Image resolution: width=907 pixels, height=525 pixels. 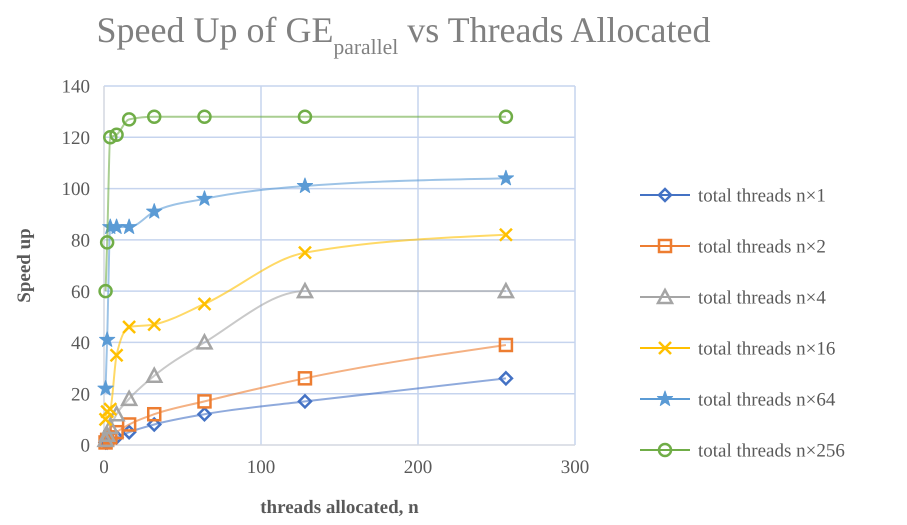 What do you see at coordinates (762, 298) in the screenshot?
I see `legend-label: total threads n×4` at bounding box center [762, 298].